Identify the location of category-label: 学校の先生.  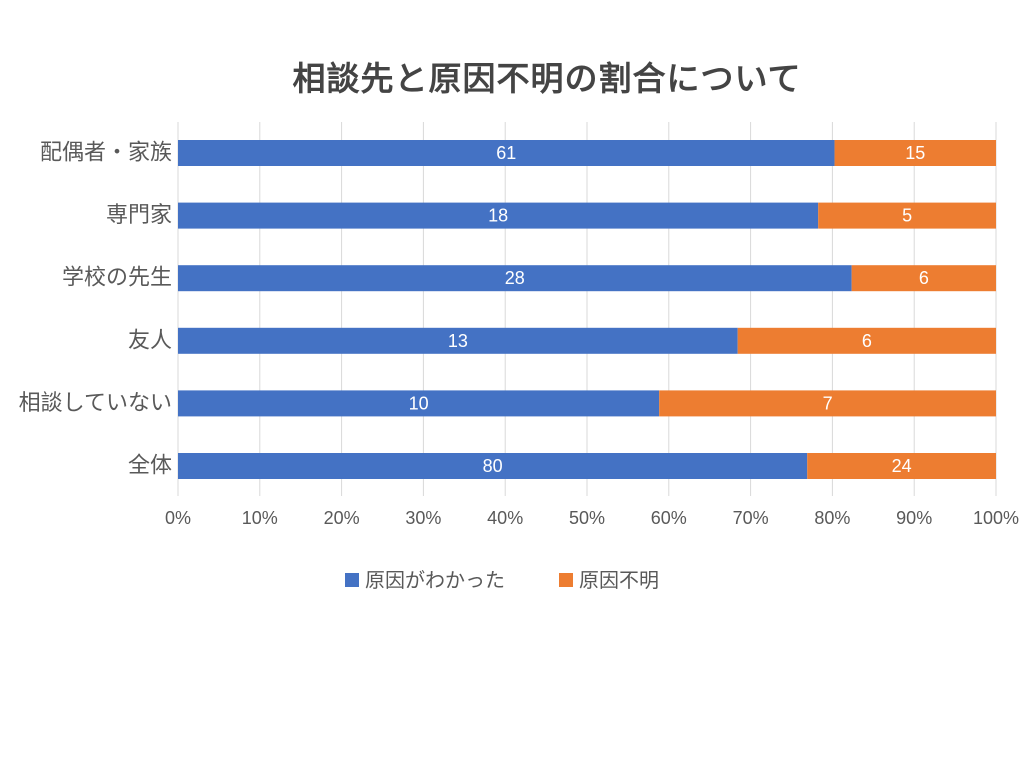
(117, 278).